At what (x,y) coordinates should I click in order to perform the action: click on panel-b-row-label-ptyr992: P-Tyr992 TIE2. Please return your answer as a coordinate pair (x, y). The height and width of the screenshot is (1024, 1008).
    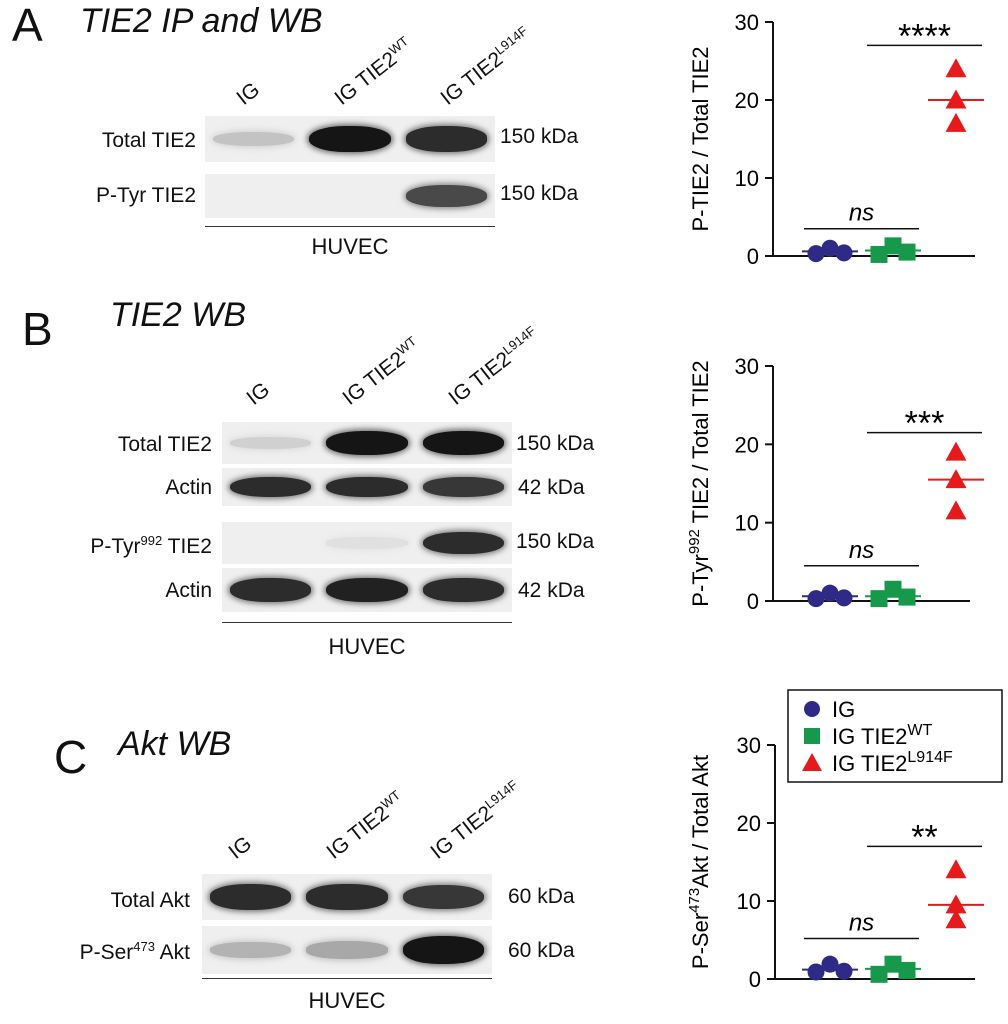
    Looking at the image, I should click on (151, 545).